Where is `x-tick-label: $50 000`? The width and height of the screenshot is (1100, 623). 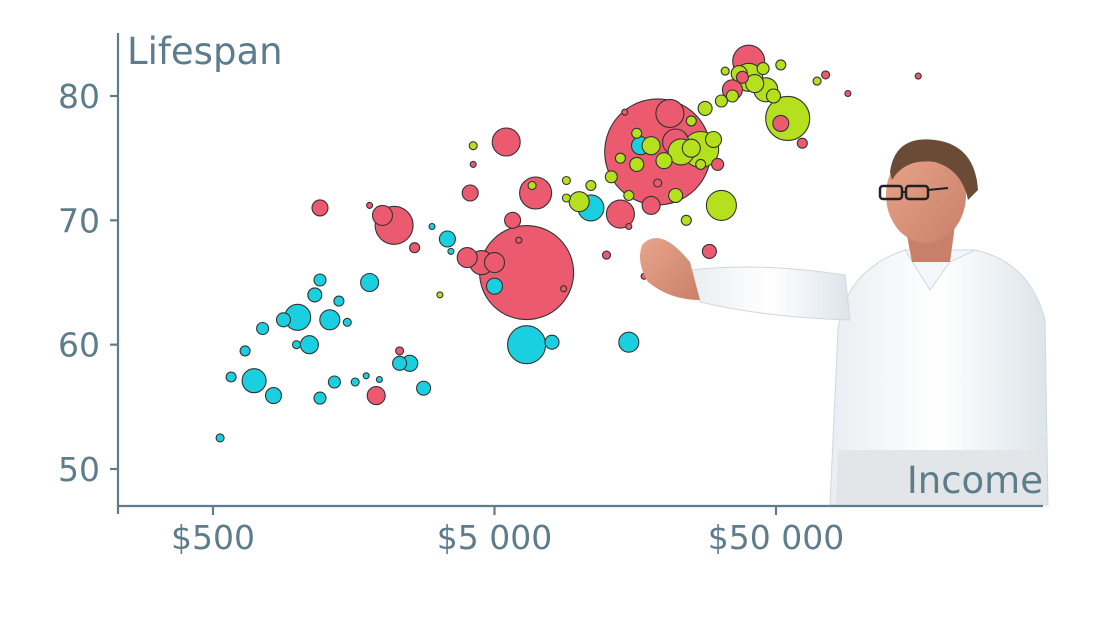
x-tick-label: $50 000 is located at coordinates (776, 537).